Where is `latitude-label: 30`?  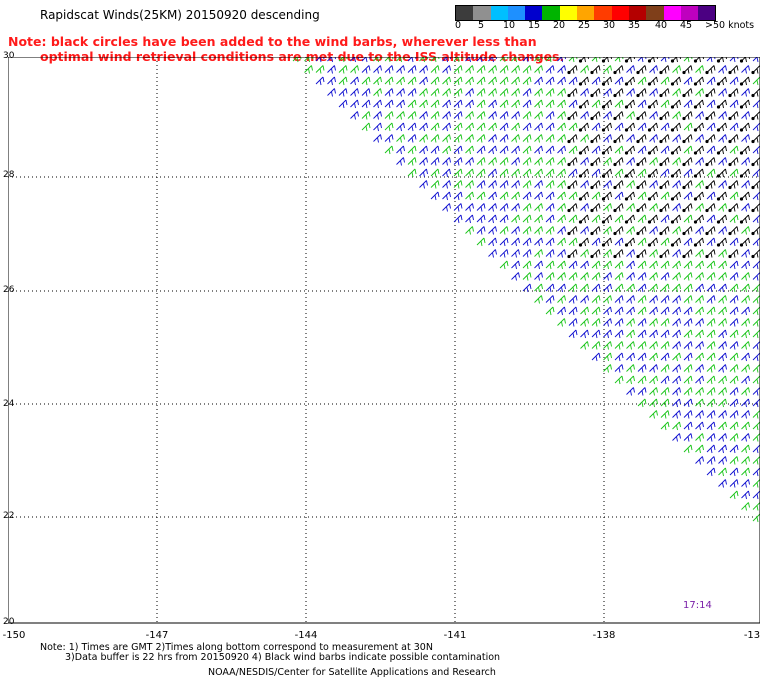
latitude-label: 30 is located at coordinates (9, 56).